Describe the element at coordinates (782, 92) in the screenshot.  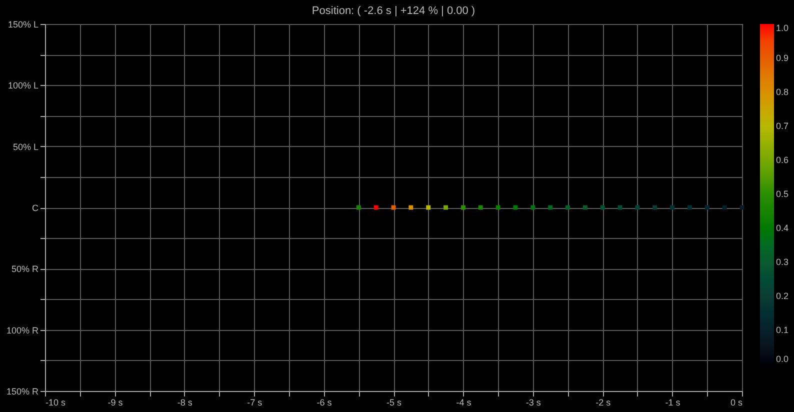
I see `color-bar-label: 0.8` at that location.